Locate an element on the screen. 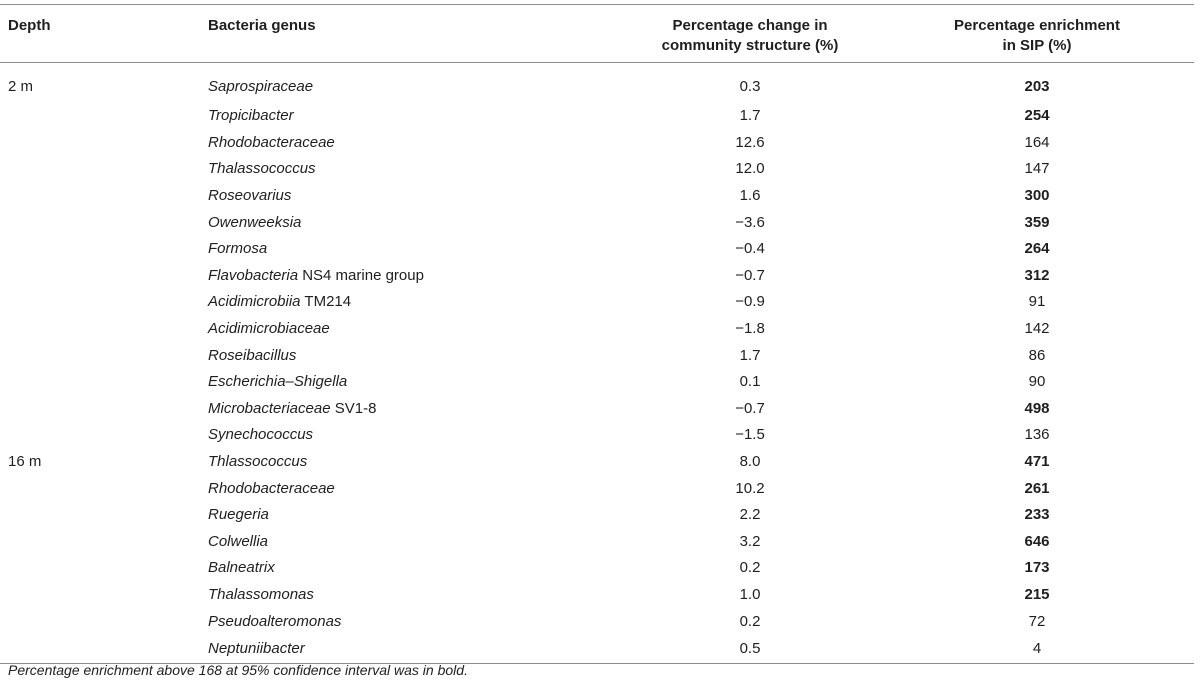 The height and width of the screenshot is (688, 1200). table-row: Ruegeria 2.2 233 is located at coordinates (597, 515).